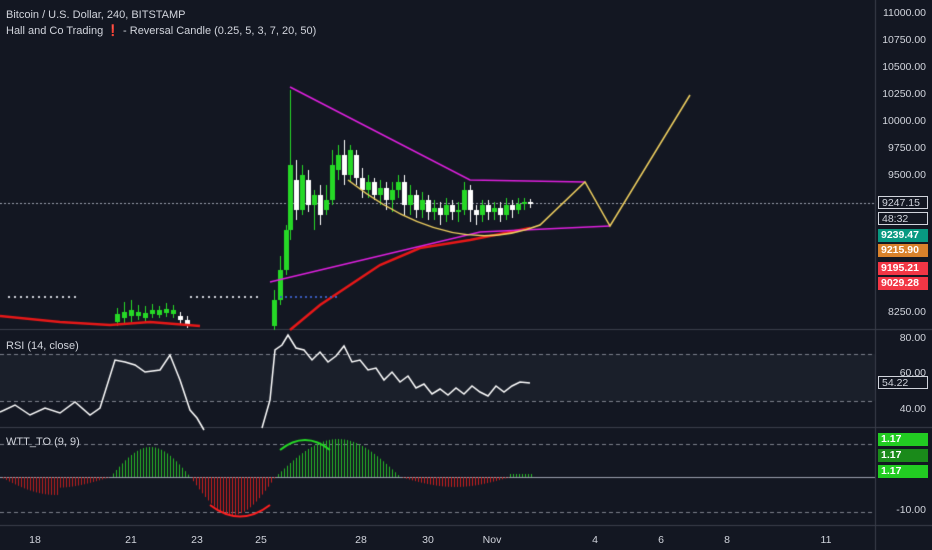  What do you see at coordinates (911, 510) in the screenshot?
I see `wtt-tick: -10.00` at bounding box center [911, 510].